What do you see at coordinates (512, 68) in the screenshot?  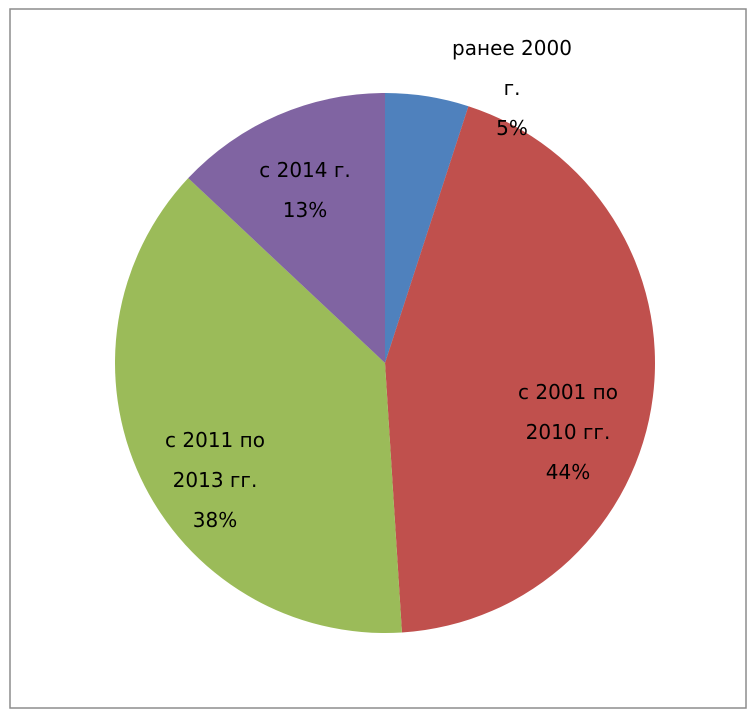 I see `category-label: ранее 2000 г.` at bounding box center [512, 68].